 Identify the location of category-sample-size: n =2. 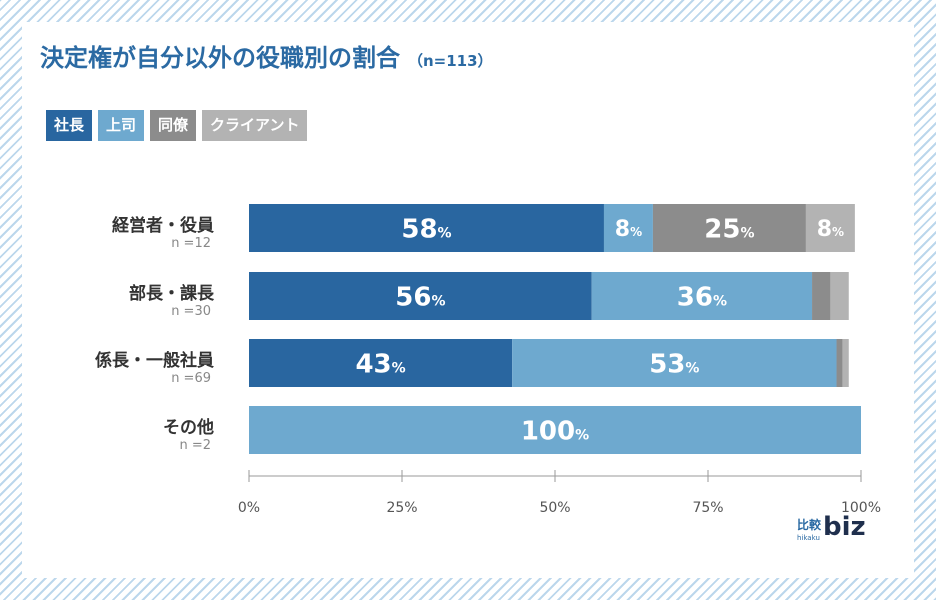
(195, 445).